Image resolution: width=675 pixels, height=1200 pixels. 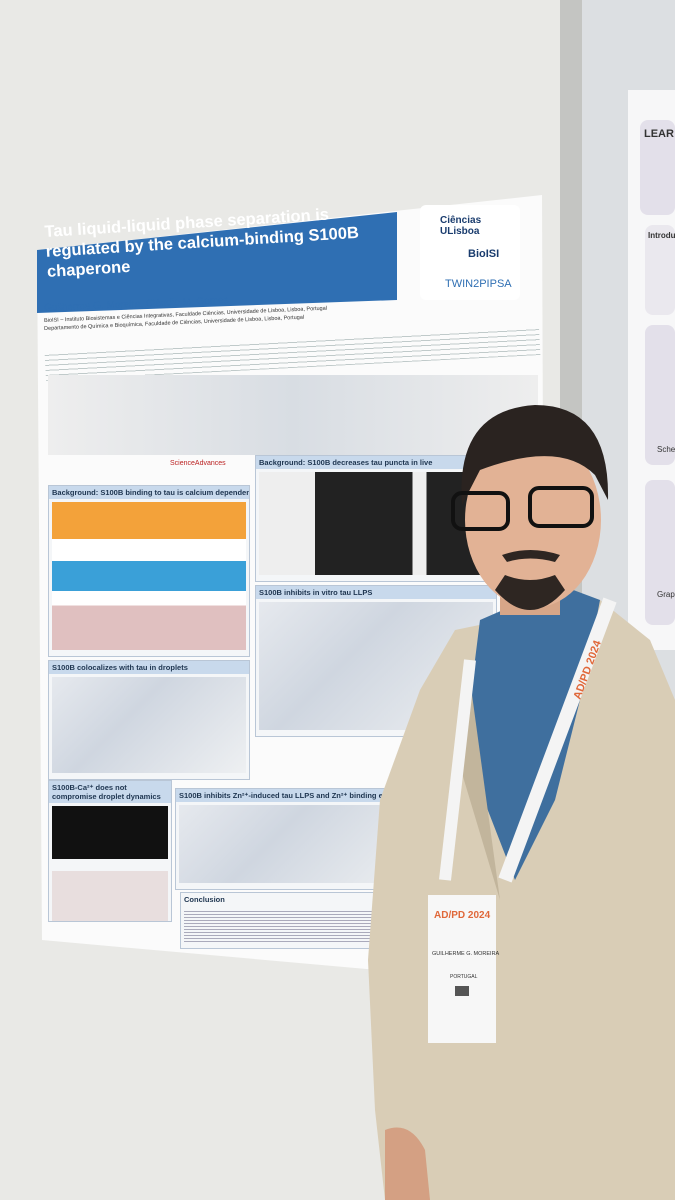 I want to click on logo: BioISI, so click(x=484, y=254).